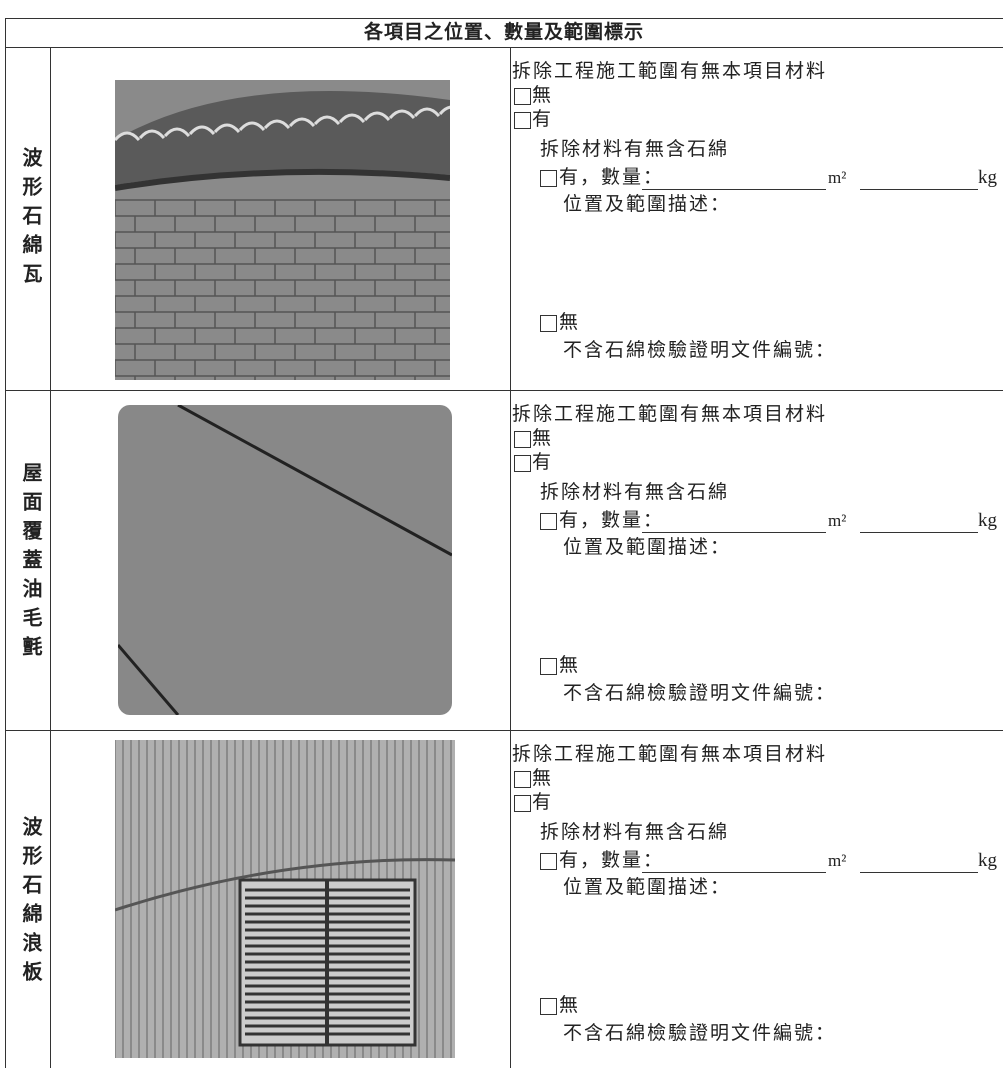 The height and width of the screenshot is (1068, 1003). What do you see at coordinates (503, 32) in the screenshot?
I see `table-title: 各項目之位置、數量及範圍標示` at bounding box center [503, 32].